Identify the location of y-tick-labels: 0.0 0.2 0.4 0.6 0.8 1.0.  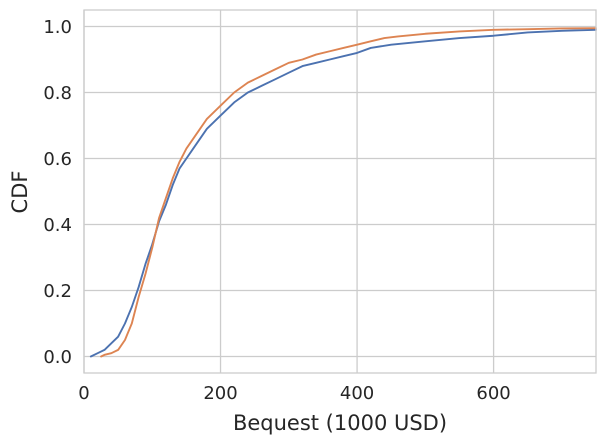
(57, 192).